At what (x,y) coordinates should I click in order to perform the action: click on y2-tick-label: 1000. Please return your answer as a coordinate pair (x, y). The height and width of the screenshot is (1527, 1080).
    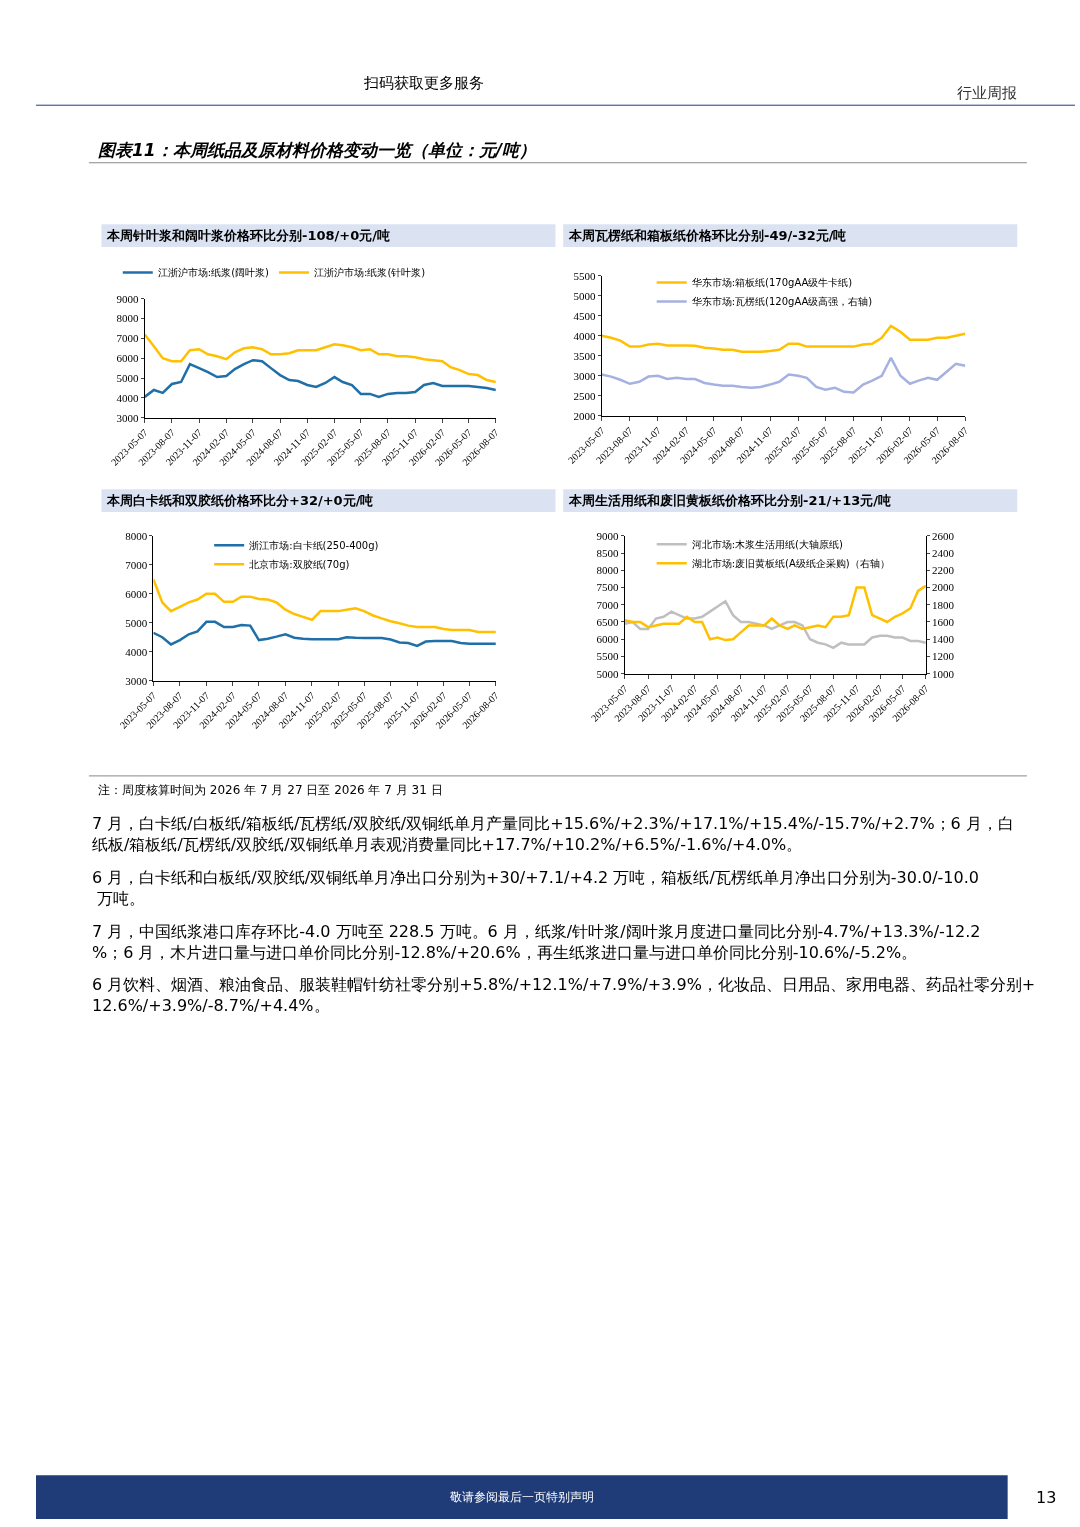
    Looking at the image, I should click on (943, 673).